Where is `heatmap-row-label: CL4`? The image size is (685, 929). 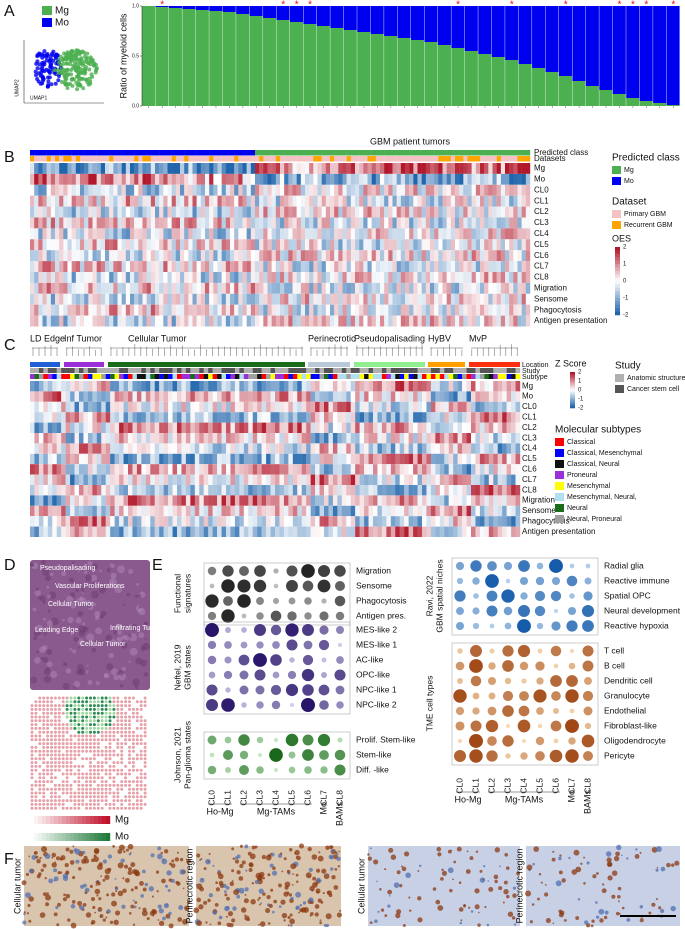 heatmap-row-label: CL4 is located at coordinates (541, 233).